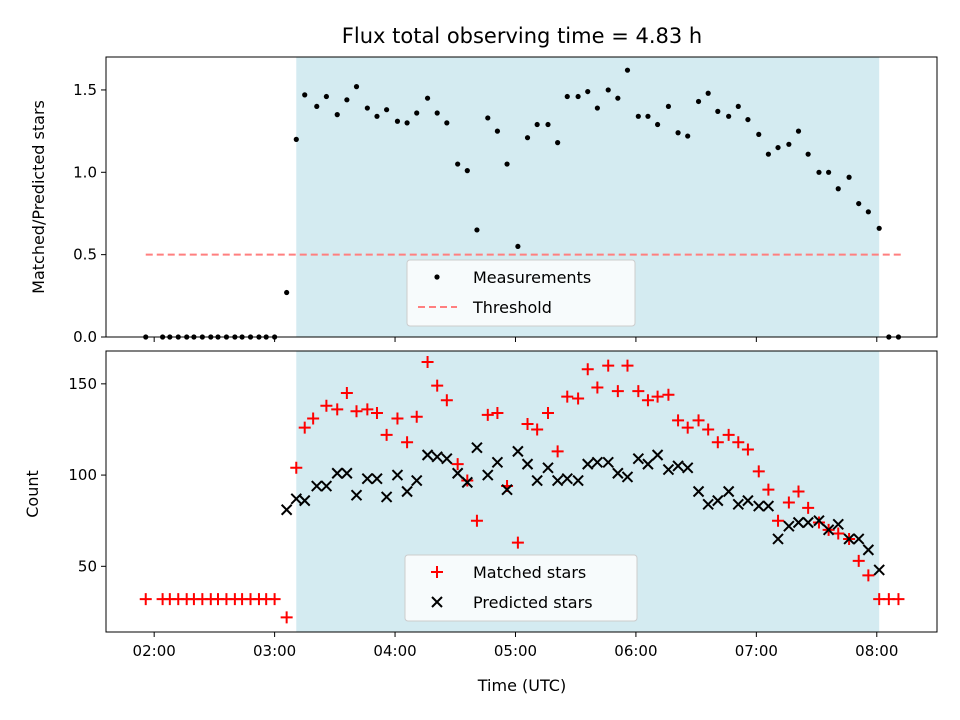 The height and width of the screenshot is (720, 960). What do you see at coordinates (515, 651) in the screenshot?
I see `x-tick-label: 05:00` at bounding box center [515, 651].